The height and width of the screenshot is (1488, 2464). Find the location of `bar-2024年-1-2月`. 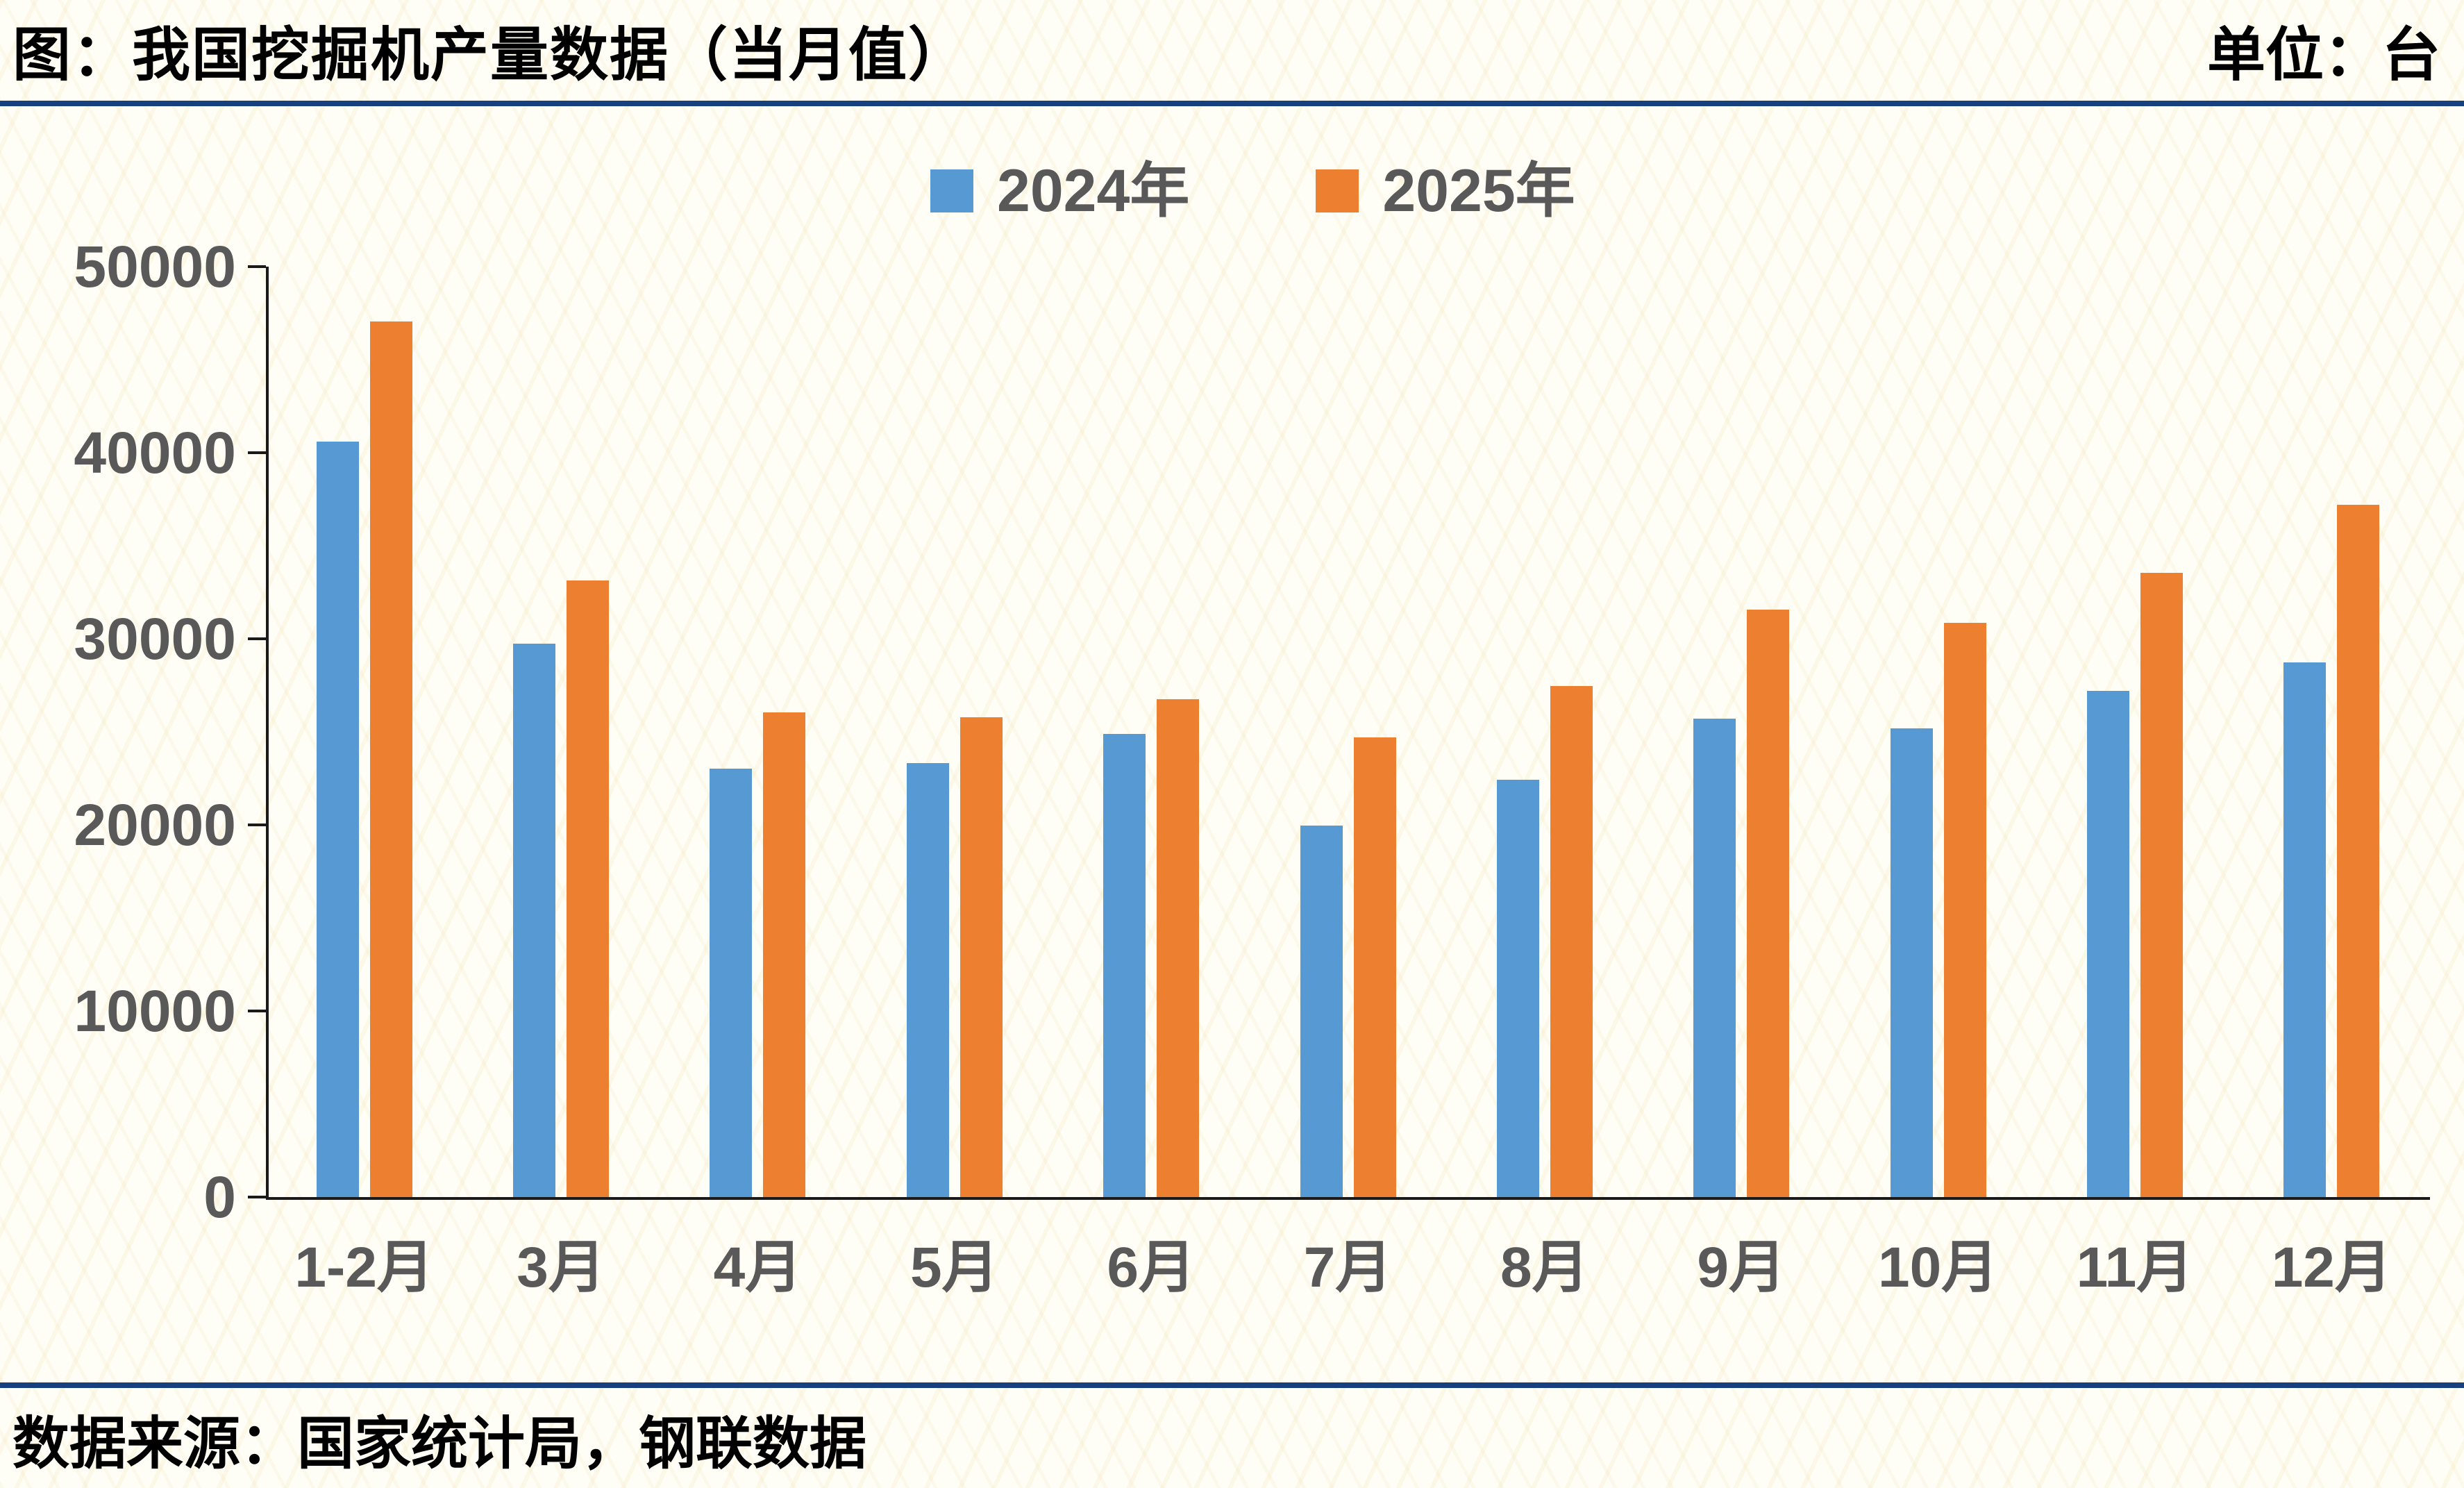

bar-2024年-1-2月 is located at coordinates (338, 819).